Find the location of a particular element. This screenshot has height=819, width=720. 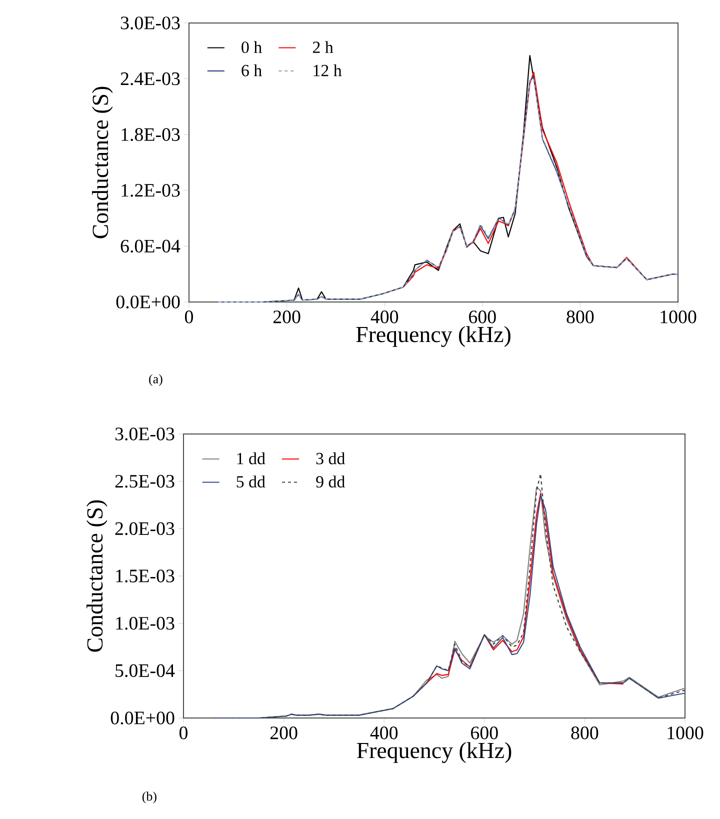

text: (b) is located at coordinates (149, 798).